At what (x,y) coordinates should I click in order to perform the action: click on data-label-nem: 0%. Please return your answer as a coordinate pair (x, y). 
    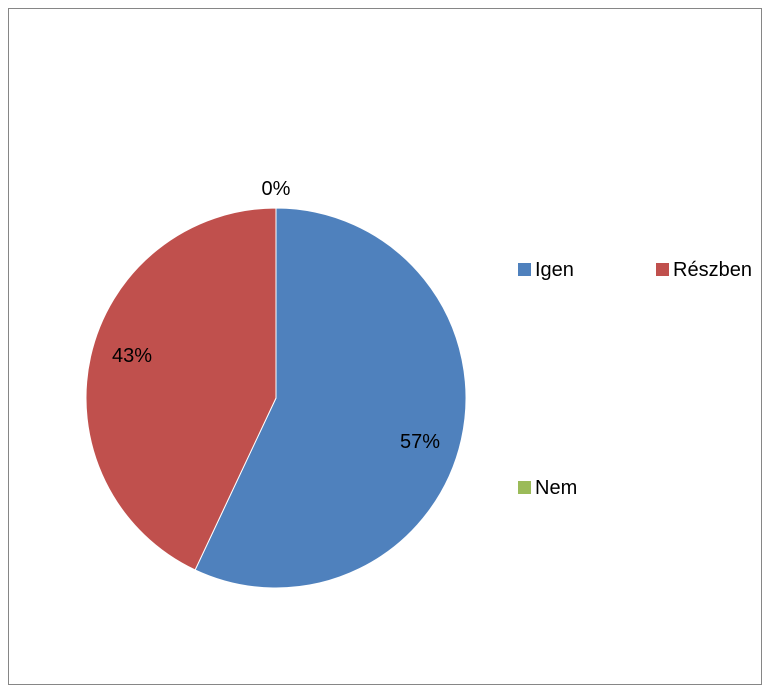
    Looking at the image, I should click on (276, 189).